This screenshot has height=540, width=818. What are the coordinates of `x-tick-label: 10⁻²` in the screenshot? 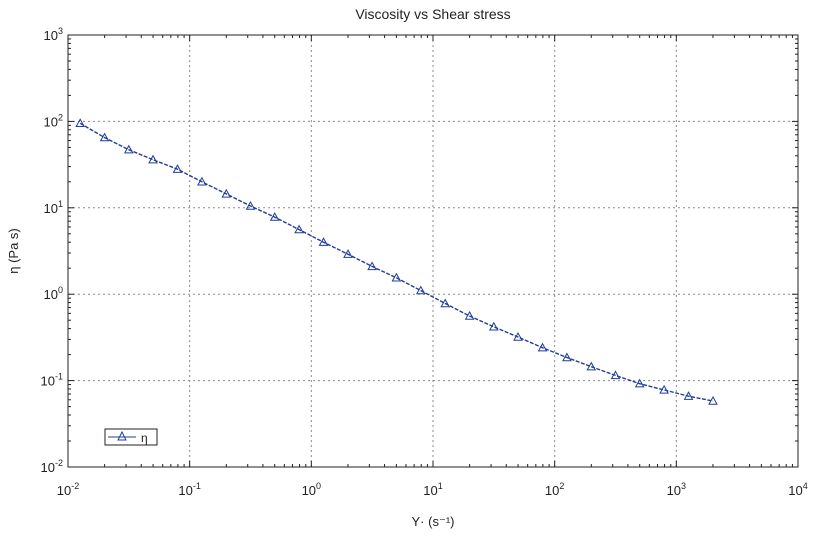 It's located at (68, 489).